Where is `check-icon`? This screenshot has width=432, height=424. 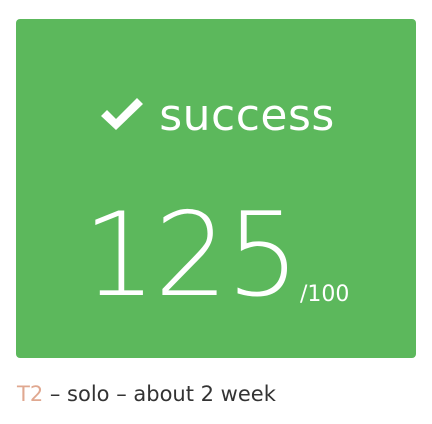
check-icon is located at coordinates (122, 114).